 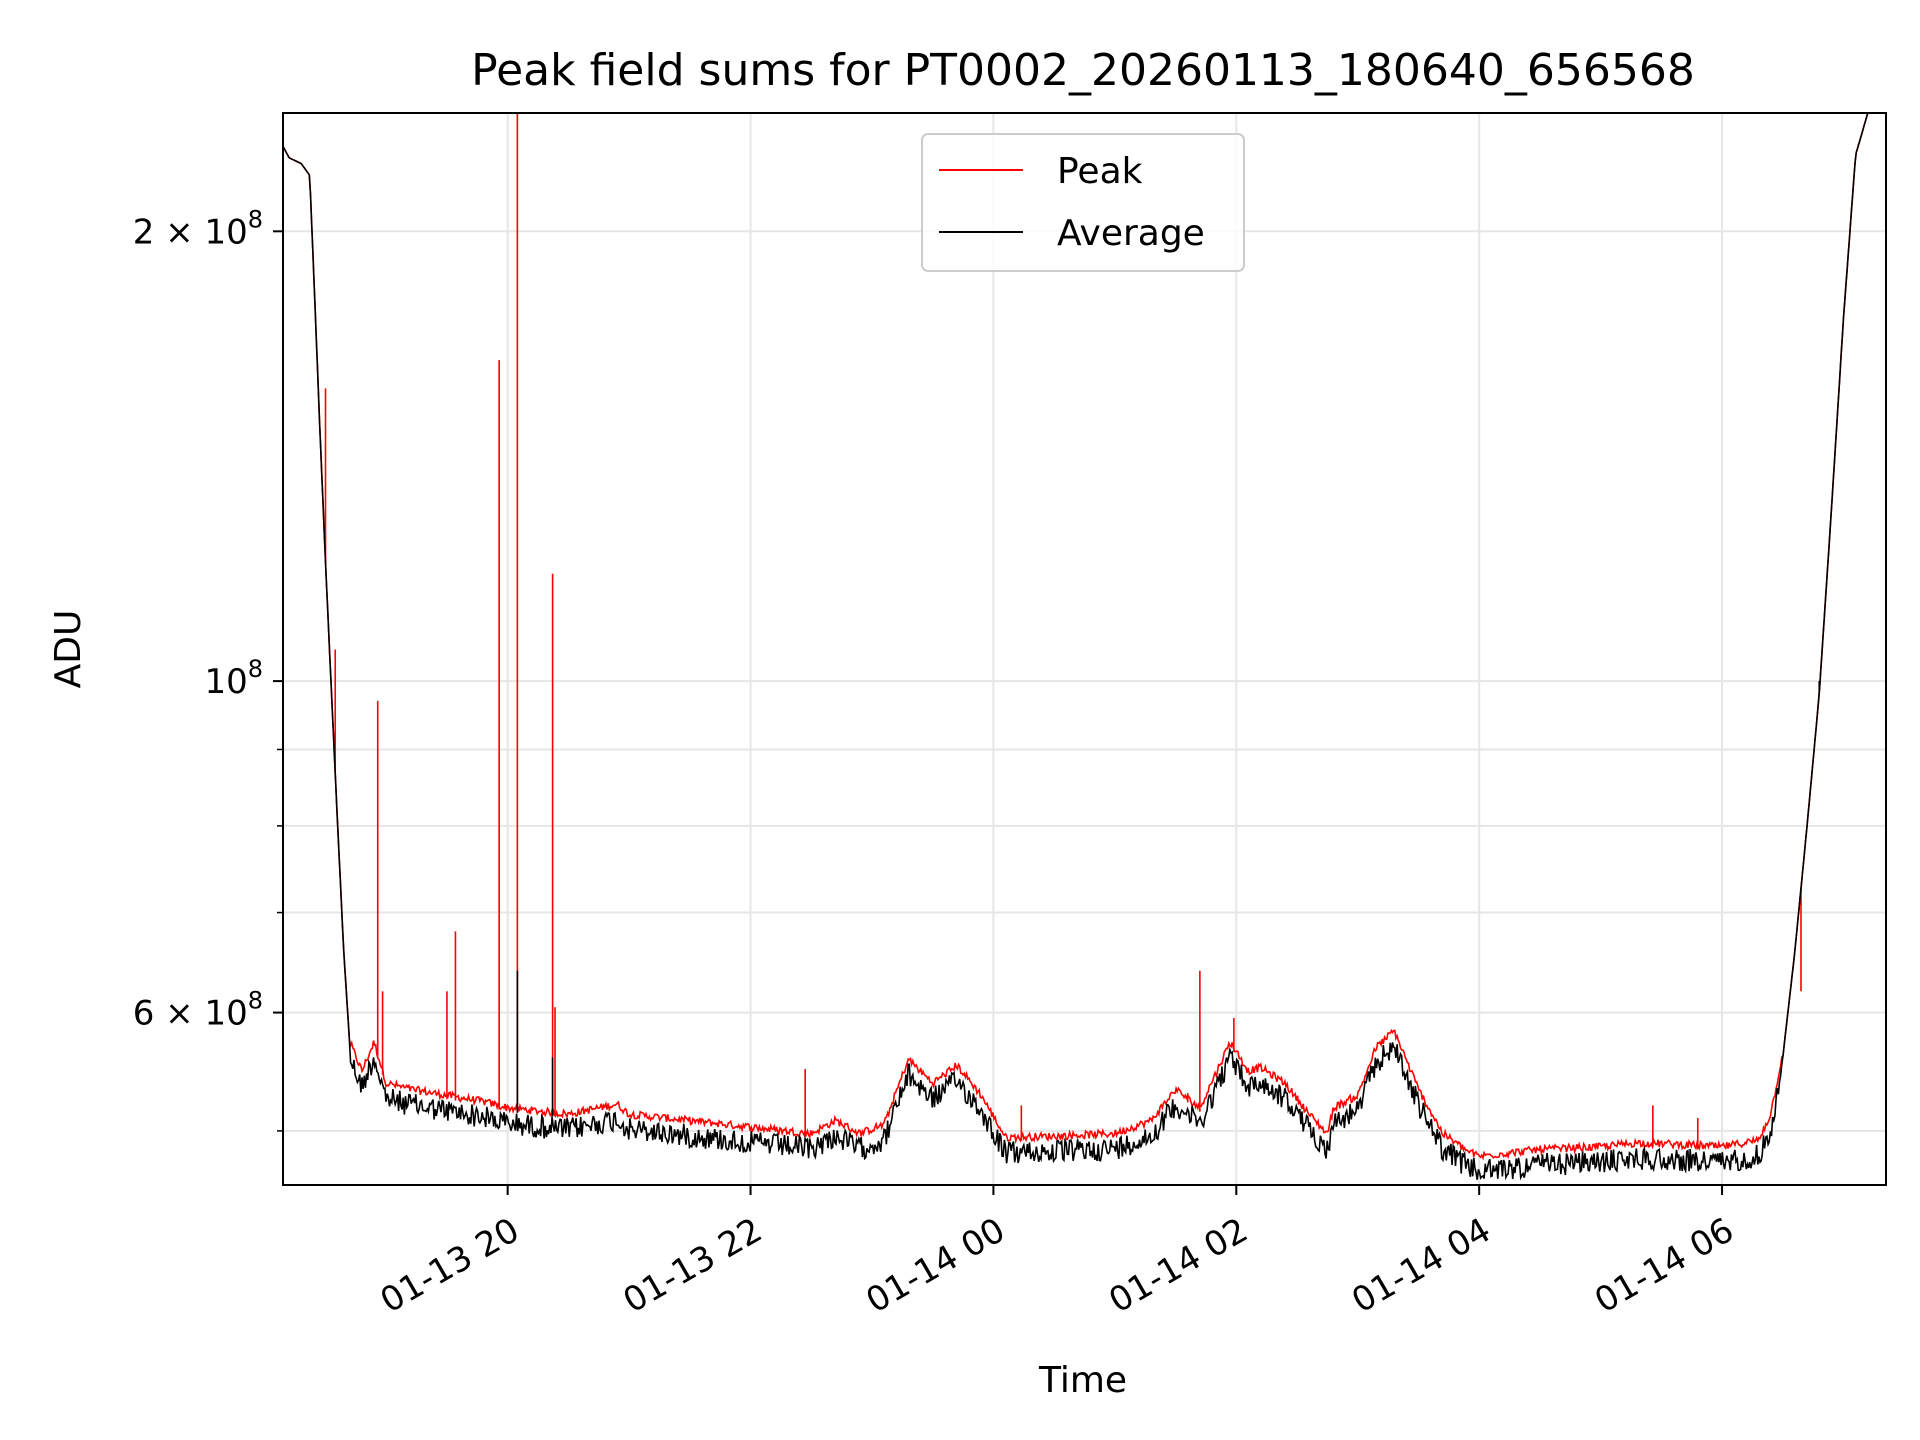 I want to click on y-tick-label: 2 × 108, so click(x=198, y=228).